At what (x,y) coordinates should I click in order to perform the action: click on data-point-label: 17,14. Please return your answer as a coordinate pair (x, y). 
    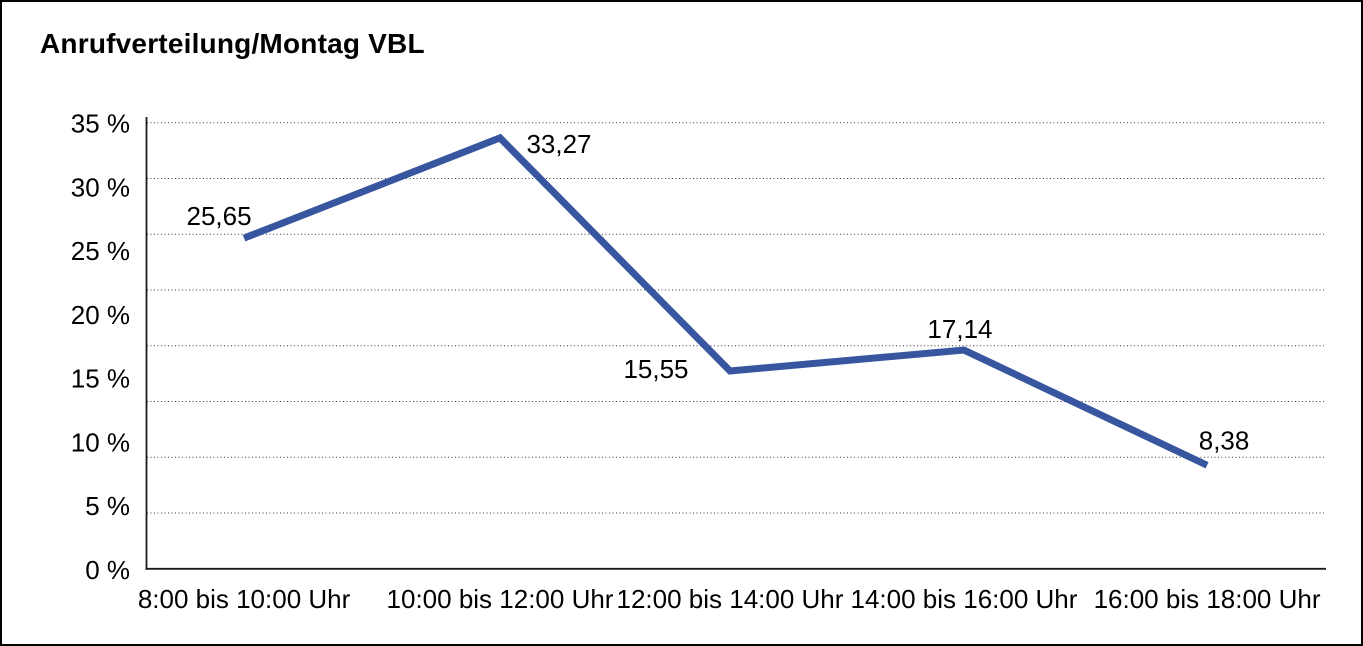
    Looking at the image, I should click on (959, 329).